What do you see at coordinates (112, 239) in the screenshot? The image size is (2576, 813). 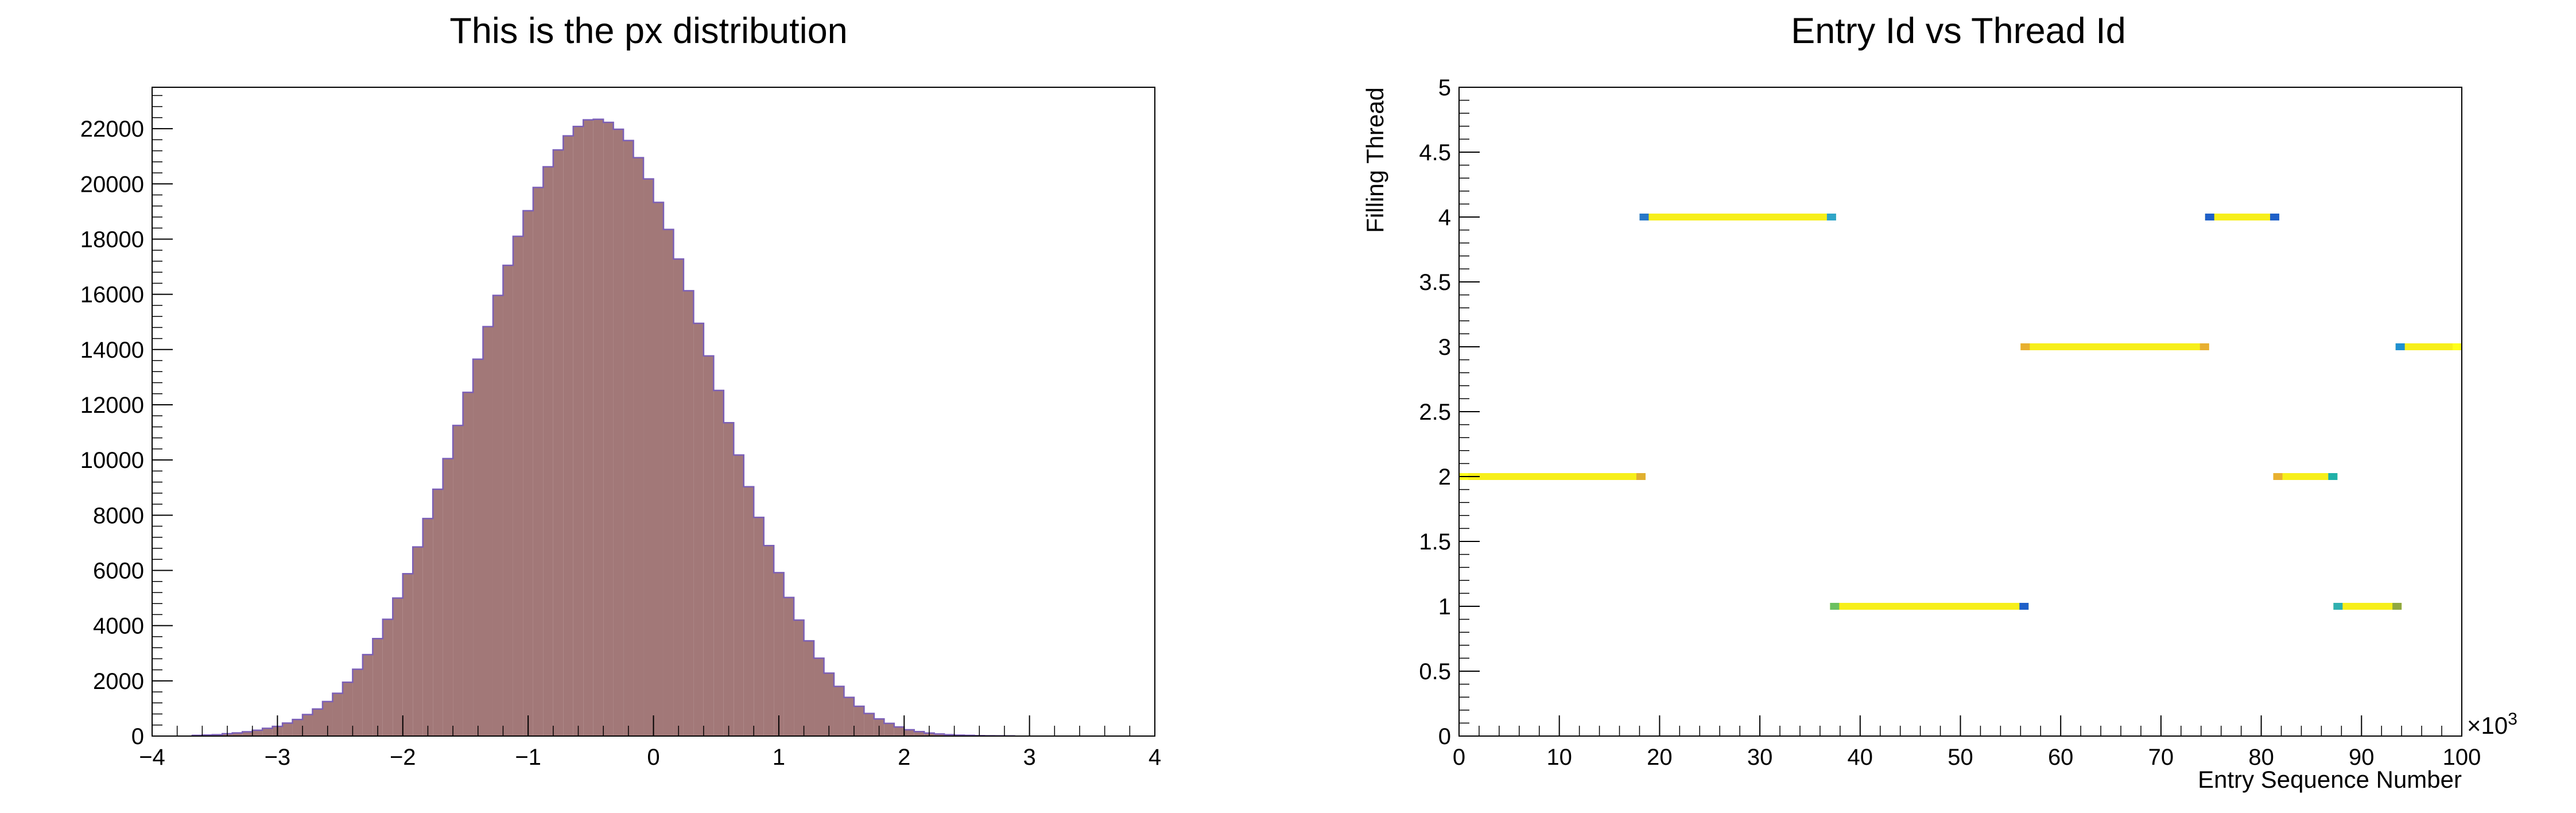 I see `y-tick-label: 18000` at bounding box center [112, 239].